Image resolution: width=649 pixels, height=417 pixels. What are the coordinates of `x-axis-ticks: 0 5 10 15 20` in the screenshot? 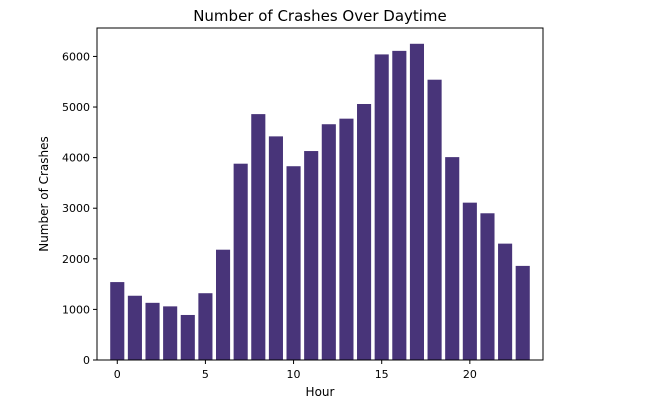 It's located at (295, 370).